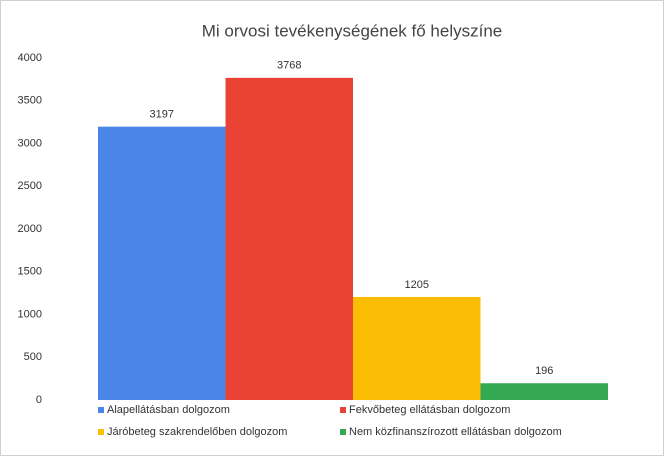 The width and height of the screenshot is (664, 456). Describe the element at coordinates (197, 432) in the screenshot. I see `legend-label: Járóbeteg szakrendelőben dolgozom` at that location.